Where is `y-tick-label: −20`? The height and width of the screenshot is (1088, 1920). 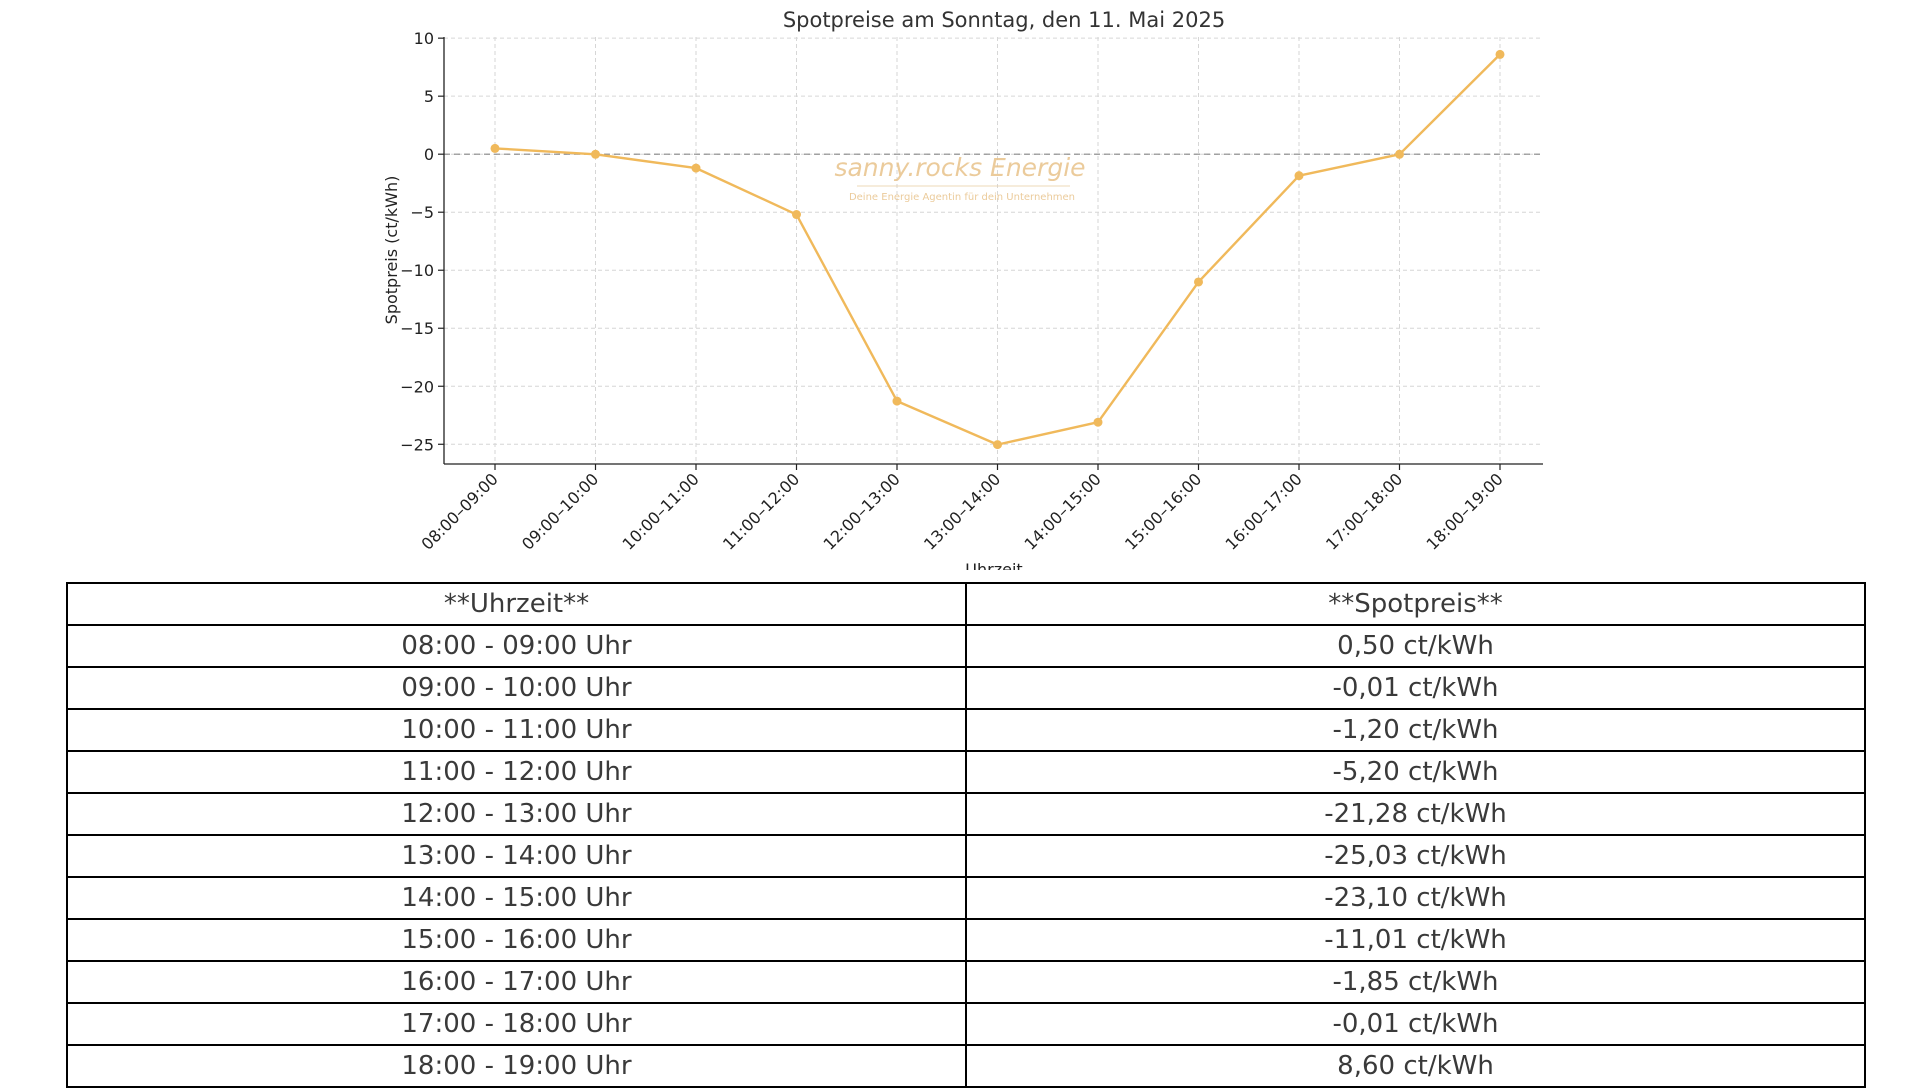
y-tick-label: −20 is located at coordinates (417, 386).